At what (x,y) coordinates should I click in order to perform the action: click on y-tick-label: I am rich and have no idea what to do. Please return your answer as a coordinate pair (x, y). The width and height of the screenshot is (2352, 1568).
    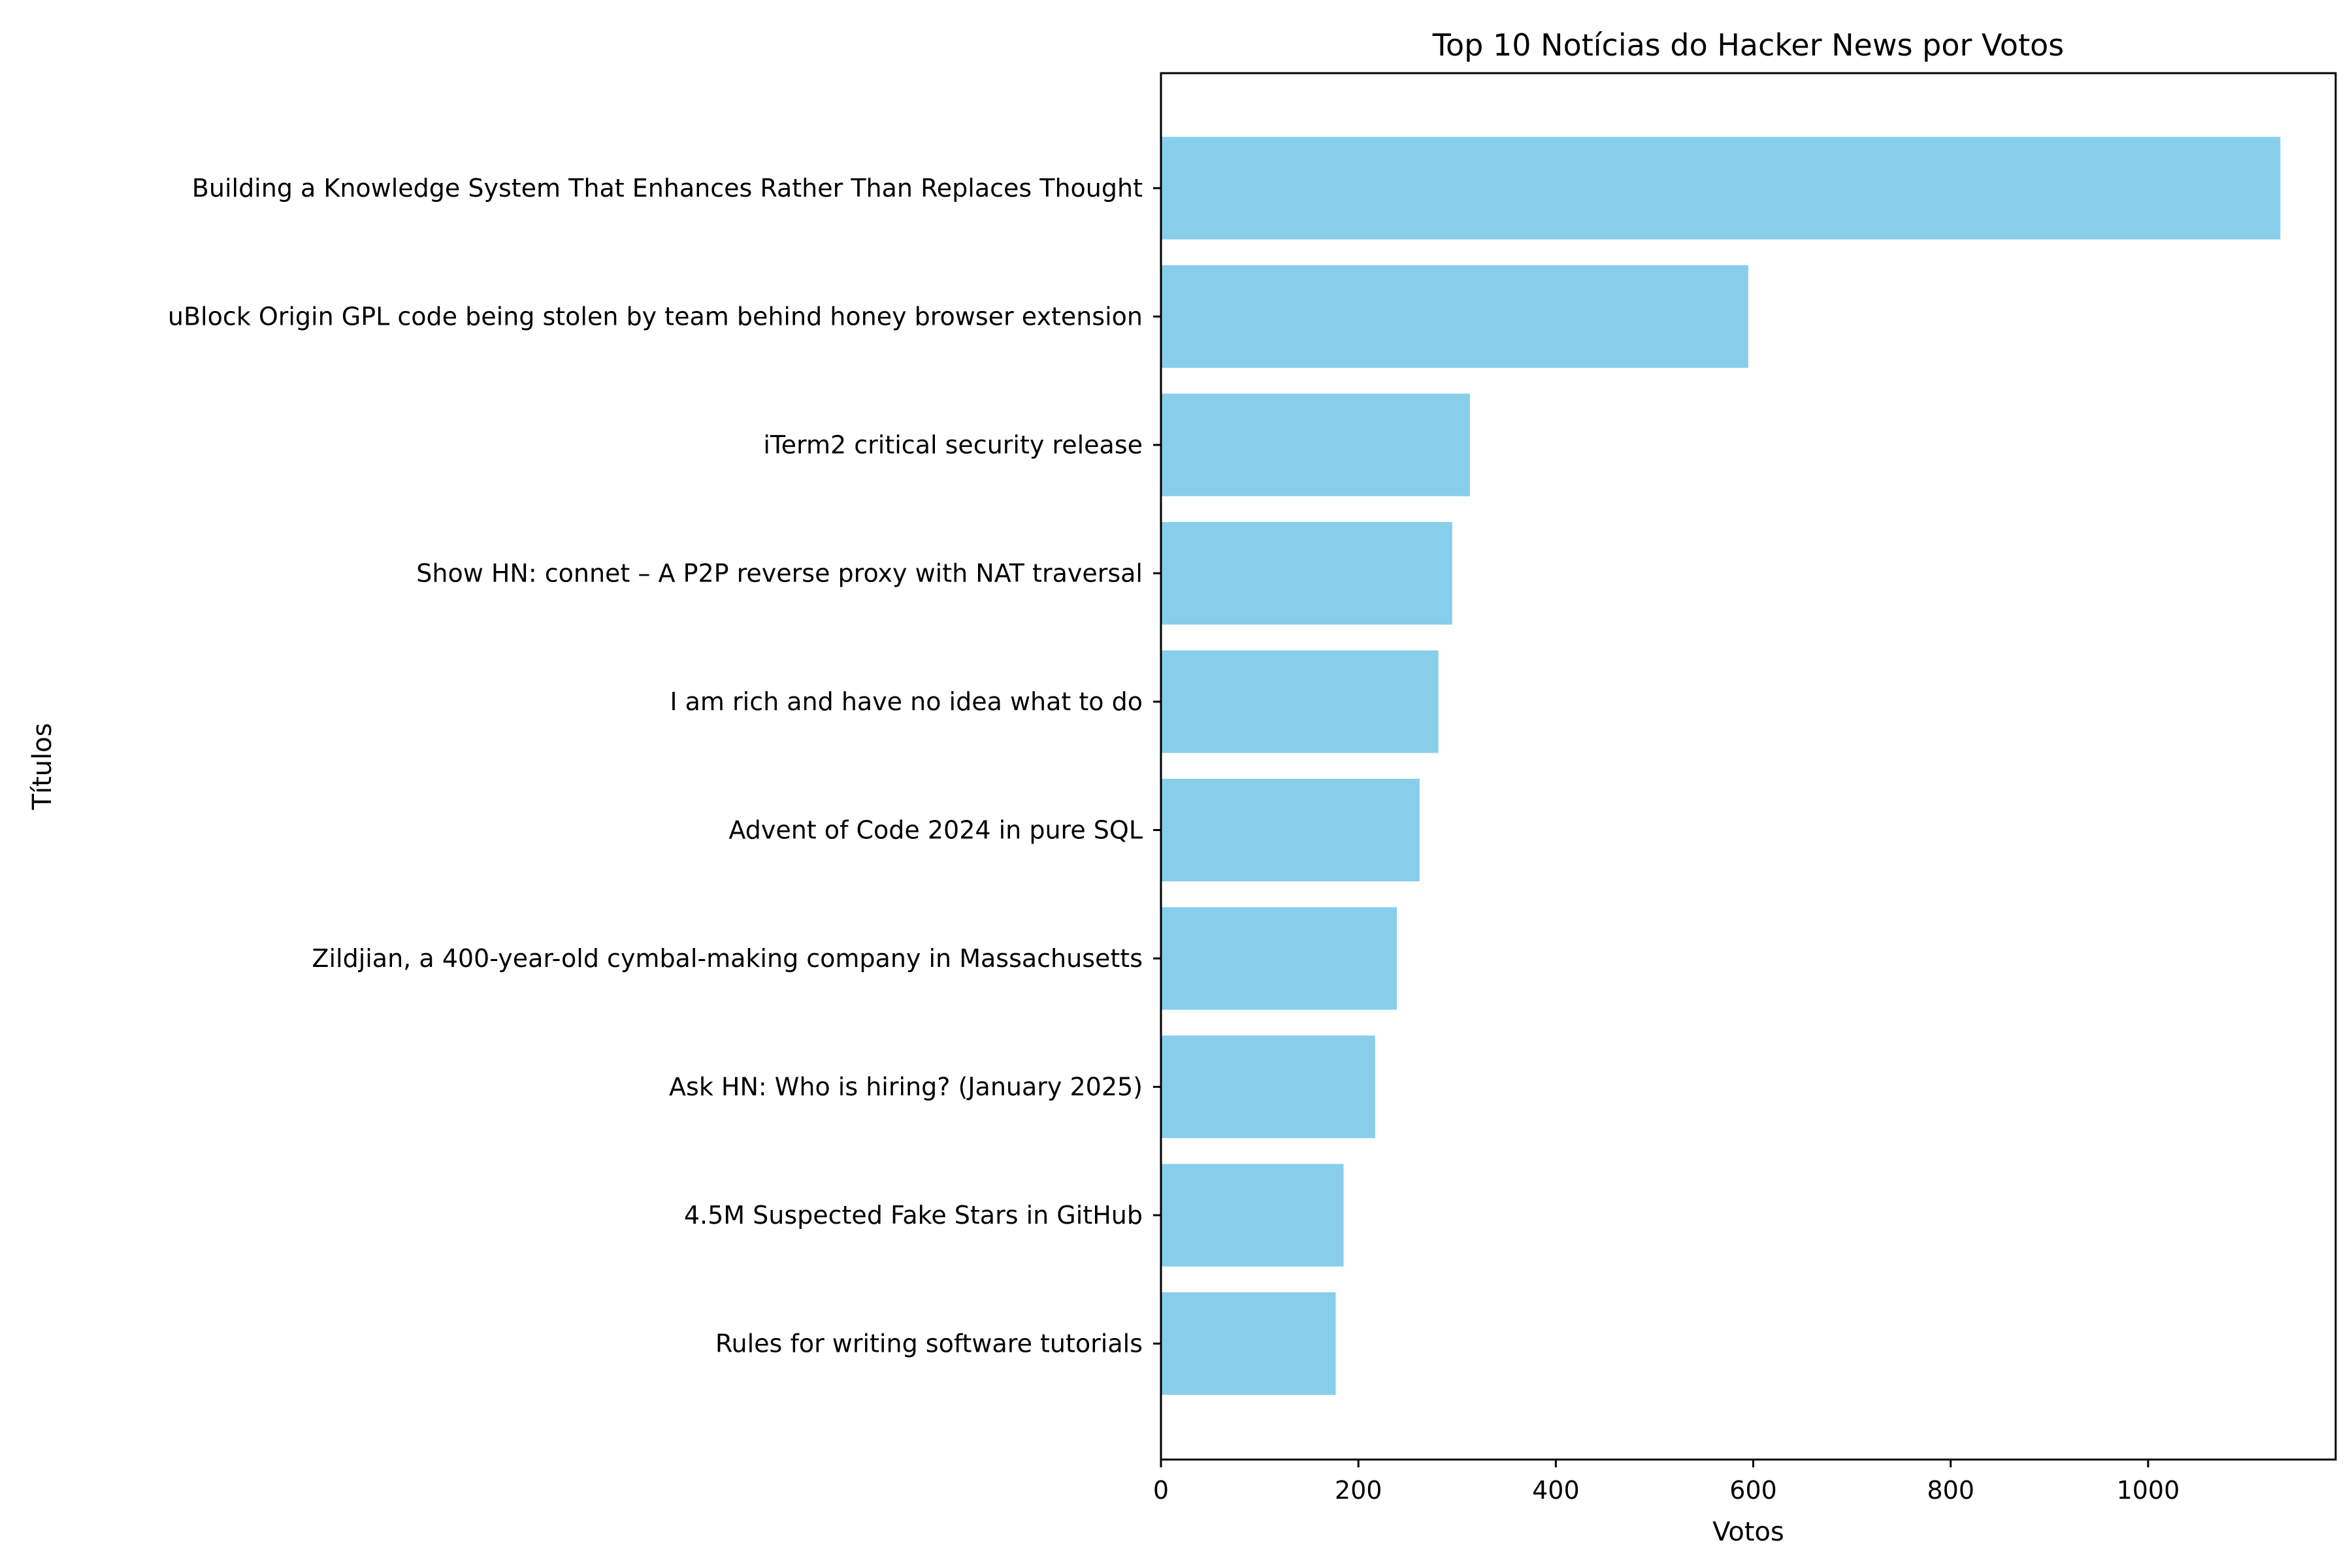
    Looking at the image, I should click on (906, 701).